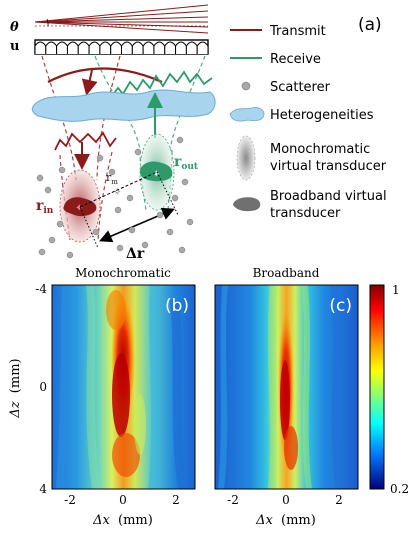 The image size is (415, 534). Describe the element at coordinates (47, 22) in the screenshot. I see `theta-arc` at that location.